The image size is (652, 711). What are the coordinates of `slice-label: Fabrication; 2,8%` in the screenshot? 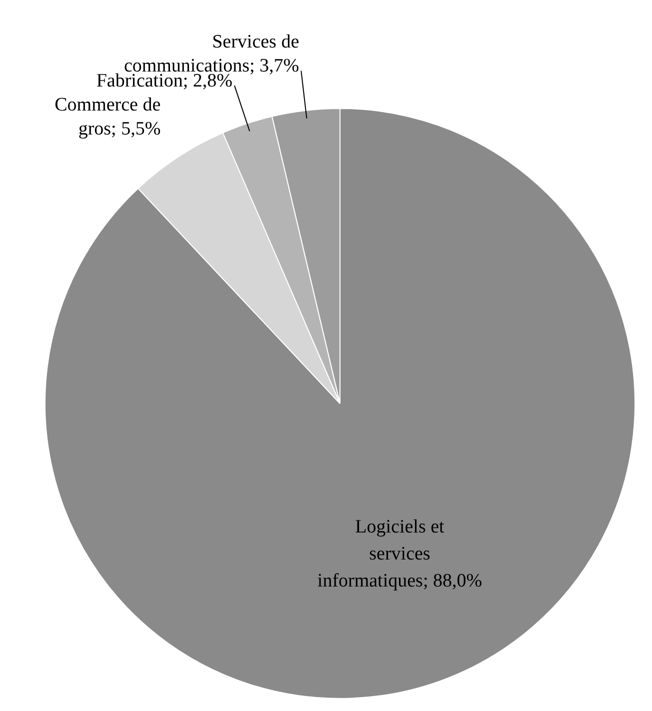 It's located at (164, 81).